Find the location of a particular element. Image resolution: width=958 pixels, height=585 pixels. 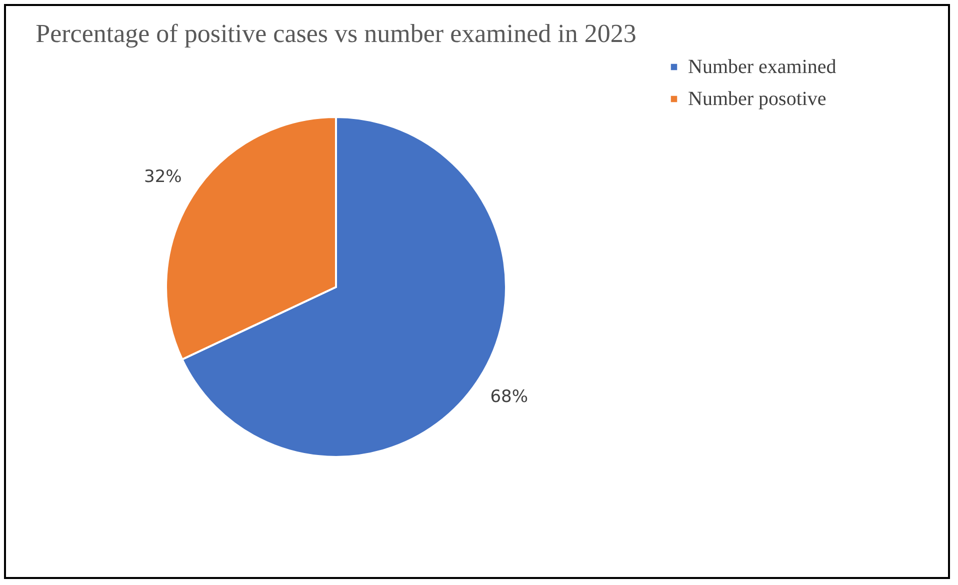

data-label: 32% is located at coordinates (163, 177).